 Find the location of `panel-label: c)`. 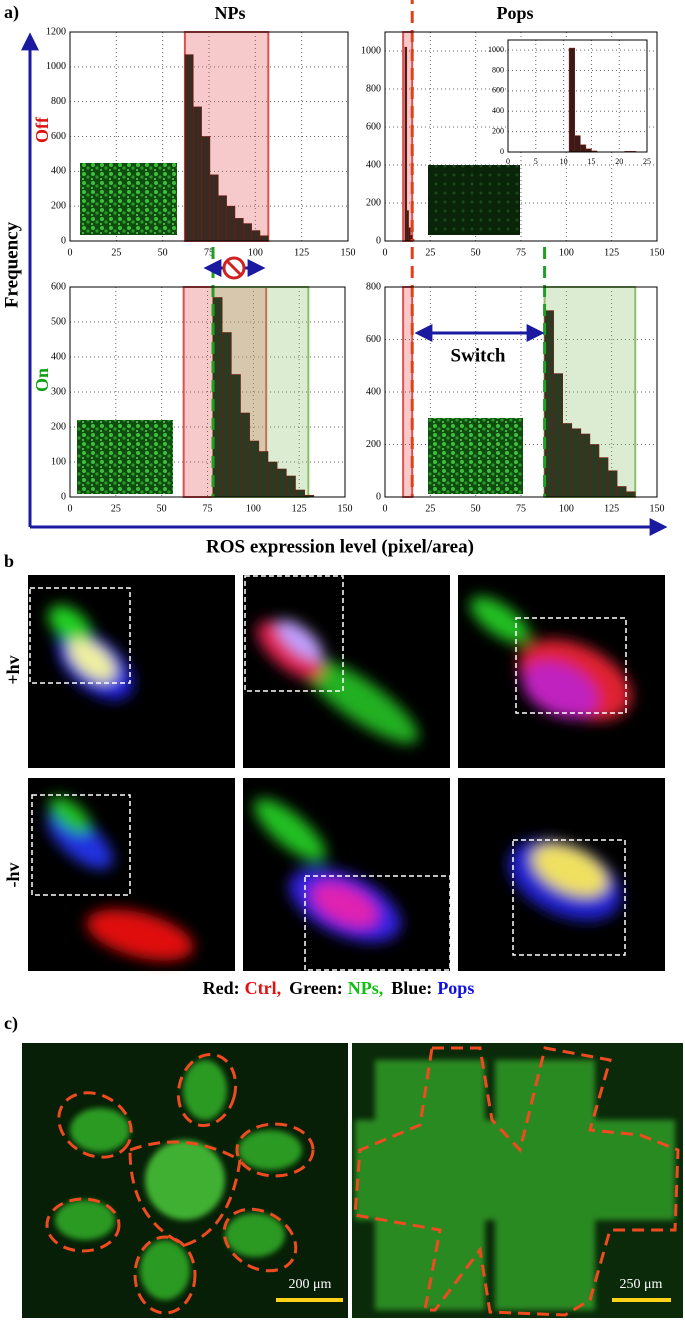

panel-label: c) is located at coordinates (11, 1023).